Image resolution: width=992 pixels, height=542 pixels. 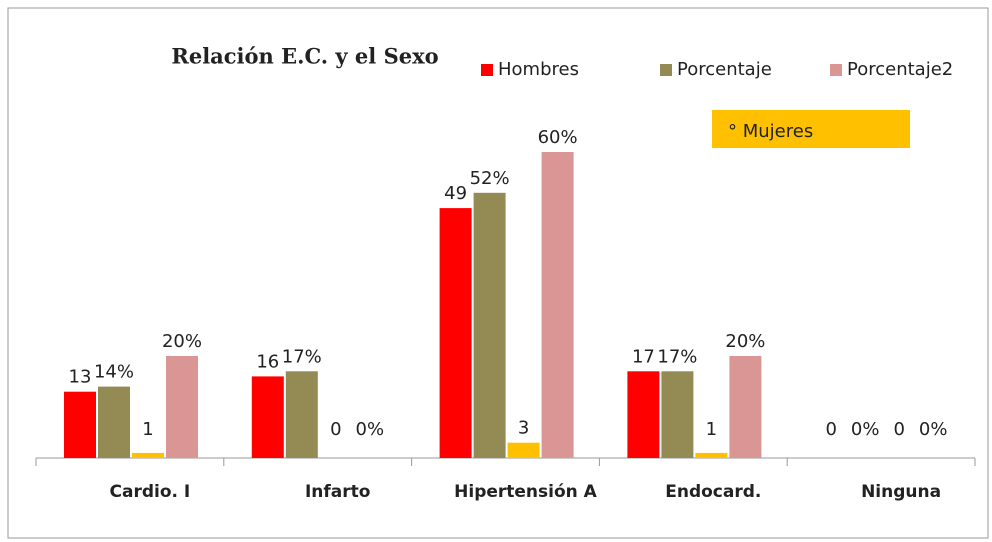 I want to click on x-tick-label: Ninguna, so click(x=901, y=492).